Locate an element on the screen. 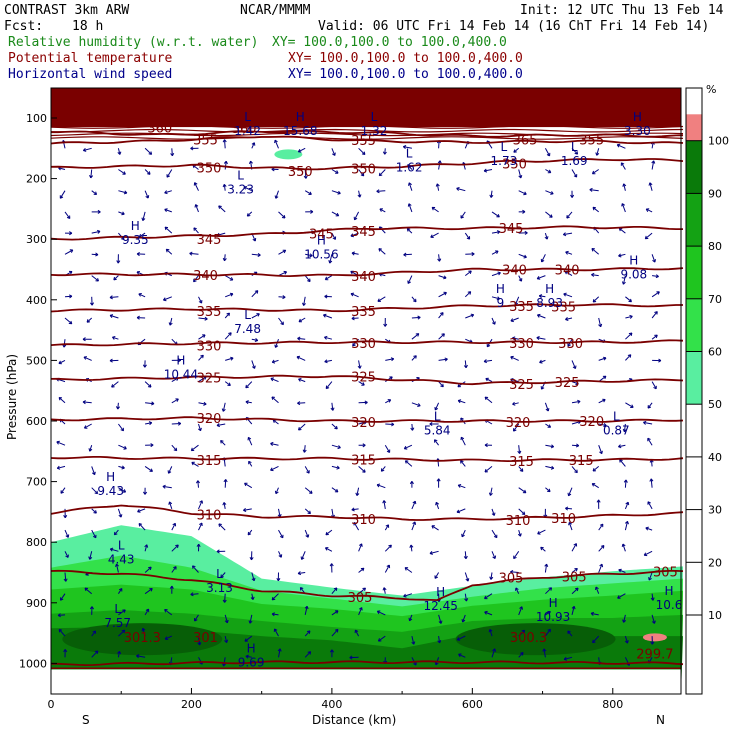  wind-extremum-value: 10.56 is located at coordinates (321, 255).